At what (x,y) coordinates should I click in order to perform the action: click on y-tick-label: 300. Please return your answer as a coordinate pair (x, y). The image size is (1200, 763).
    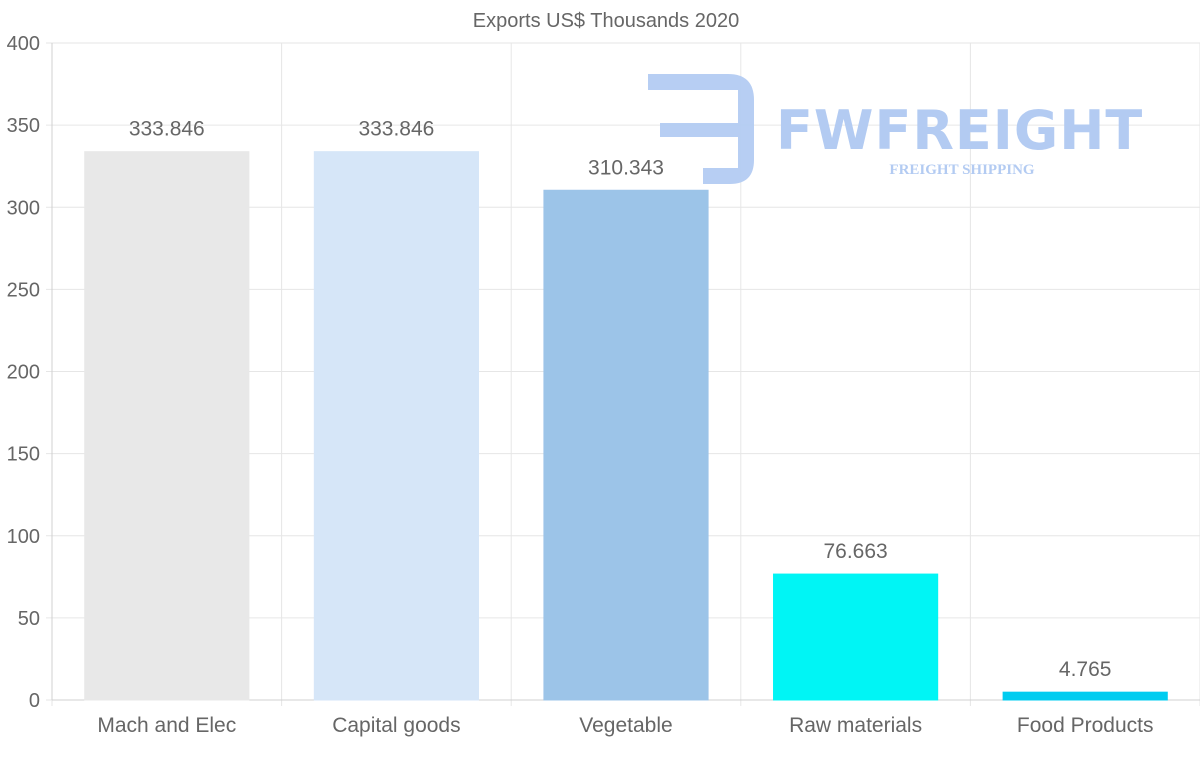
    Looking at the image, I should click on (23, 208).